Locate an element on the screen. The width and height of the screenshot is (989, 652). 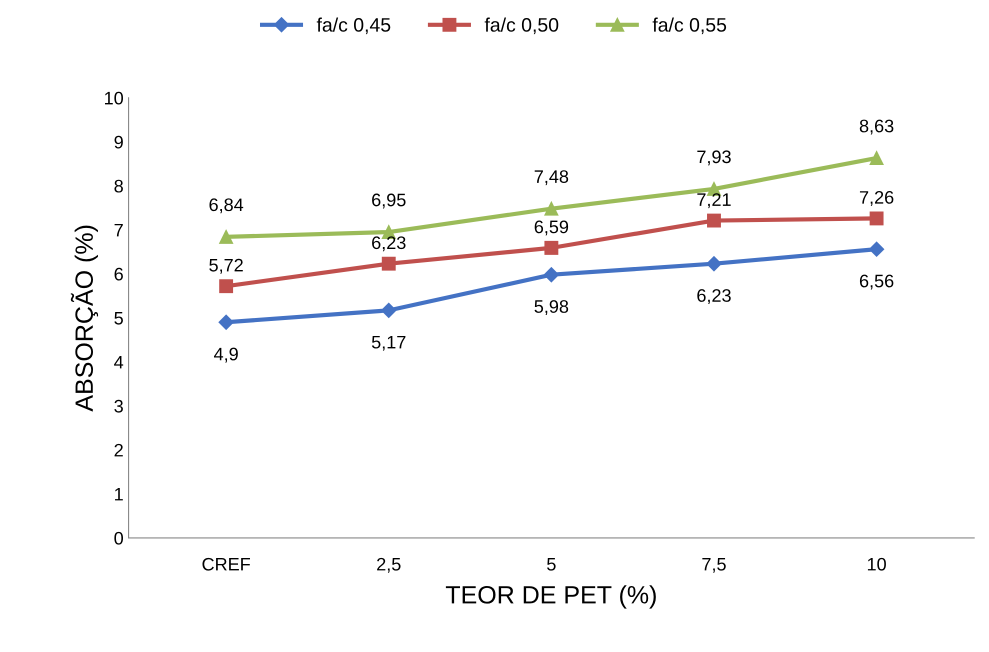
data-label: 7,26 is located at coordinates (877, 198).